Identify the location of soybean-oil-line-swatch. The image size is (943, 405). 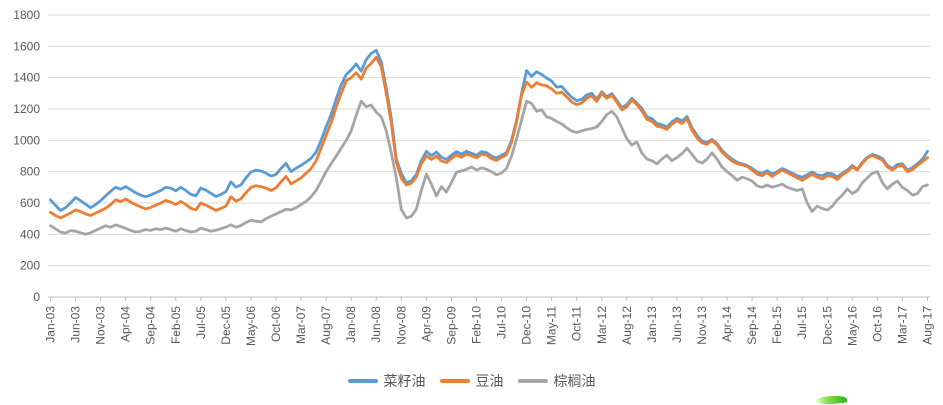
(454, 381).